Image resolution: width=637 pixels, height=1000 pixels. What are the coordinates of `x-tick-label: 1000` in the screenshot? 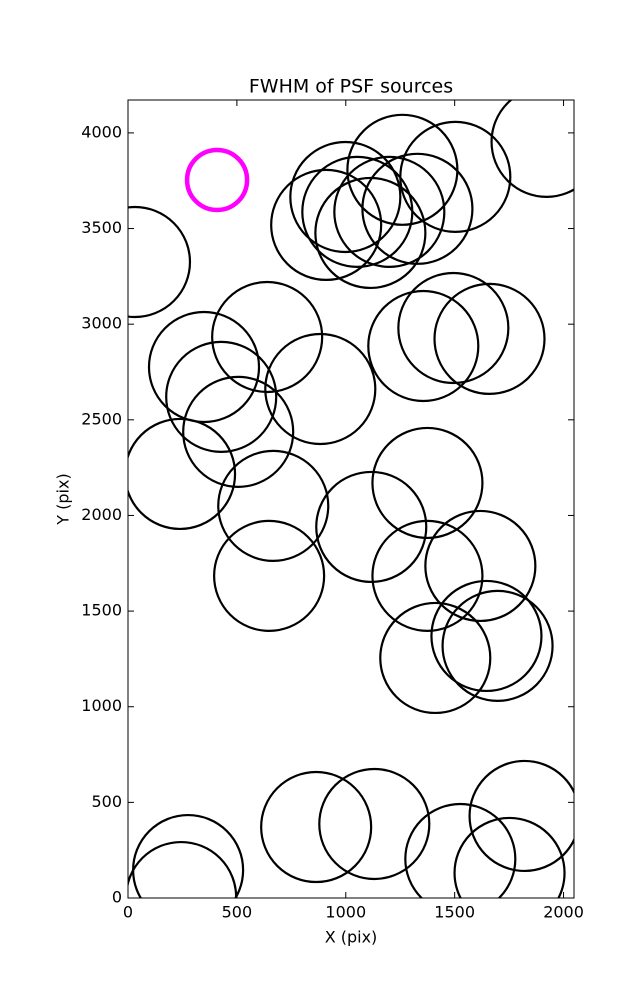 It's located at (345, 912).